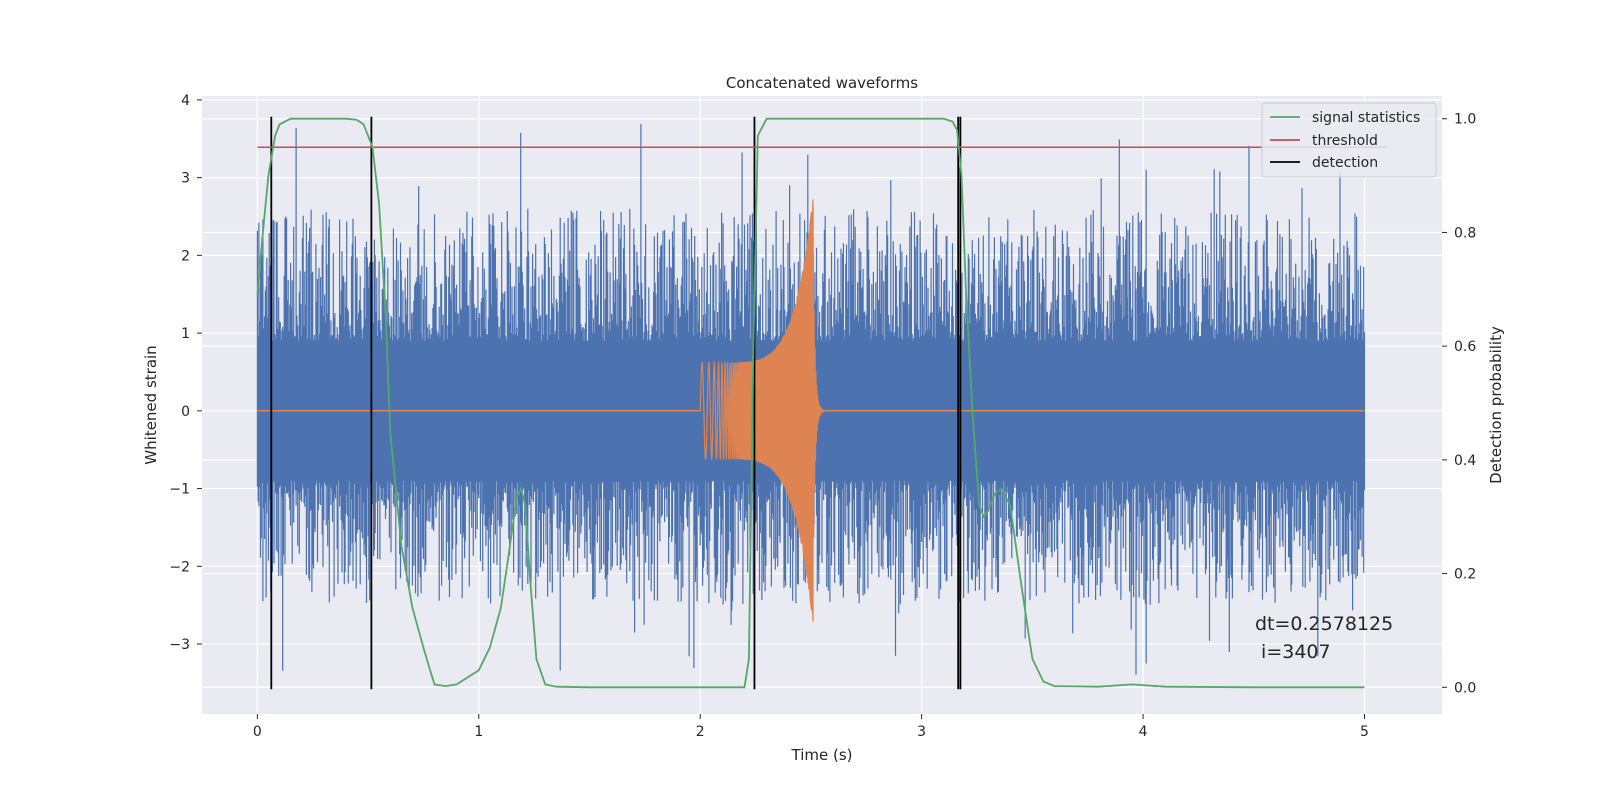 The width and height of the screenshot is (1600, 800). What do you see at coordinates (1345, 163) in the screenshot?
I see `legend-label-detection: detection` at bounding box center [1345, 163].